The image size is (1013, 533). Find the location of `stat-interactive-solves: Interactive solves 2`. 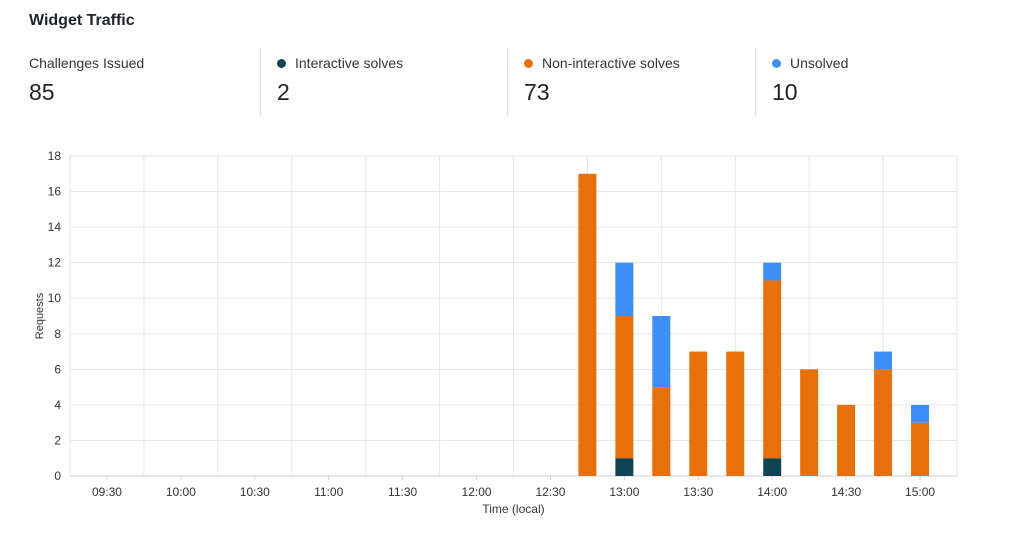

stat-interactive-solves: Interactive solves 2 is located at coordinates (384, 82).